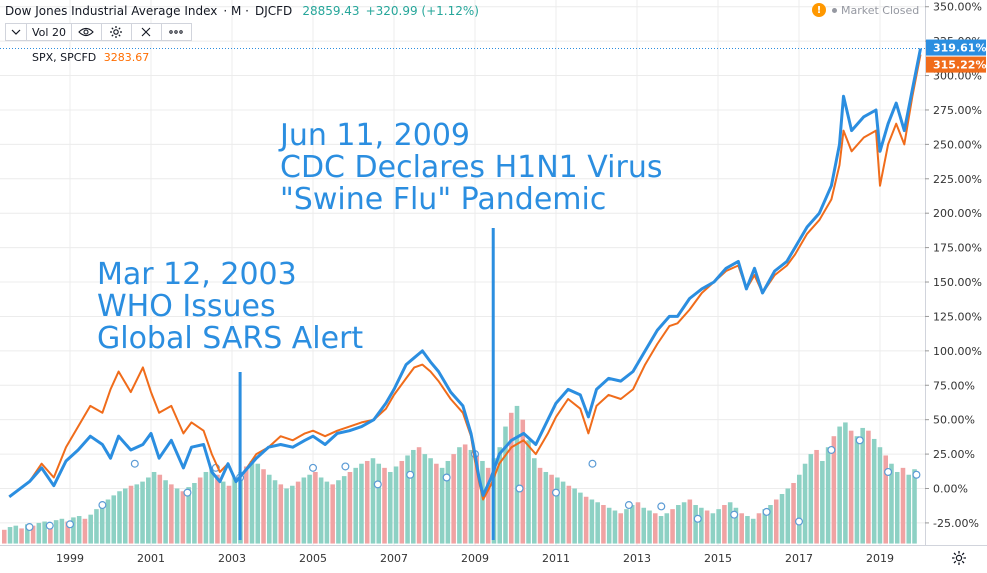 This screenshot has width=987, height=573. Describe the element at coordinates (443, 199) in the screenshot. I see `annotation-text: "Swine Flu" Pandemic` at that location.